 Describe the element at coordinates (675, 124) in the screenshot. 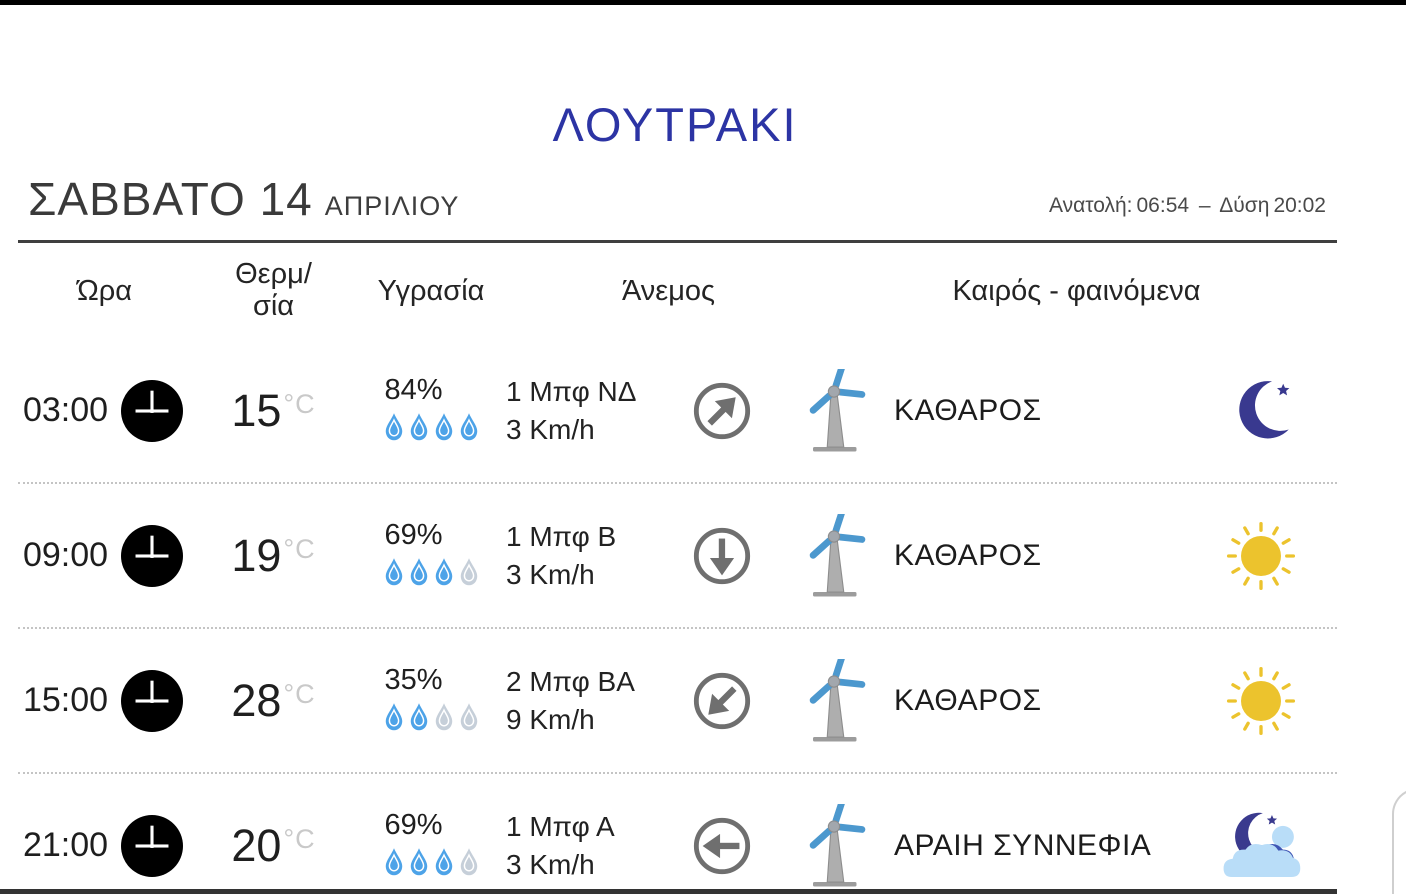

I see `page-title: ΛΟΥΤΡΑΚΙ` at that location.